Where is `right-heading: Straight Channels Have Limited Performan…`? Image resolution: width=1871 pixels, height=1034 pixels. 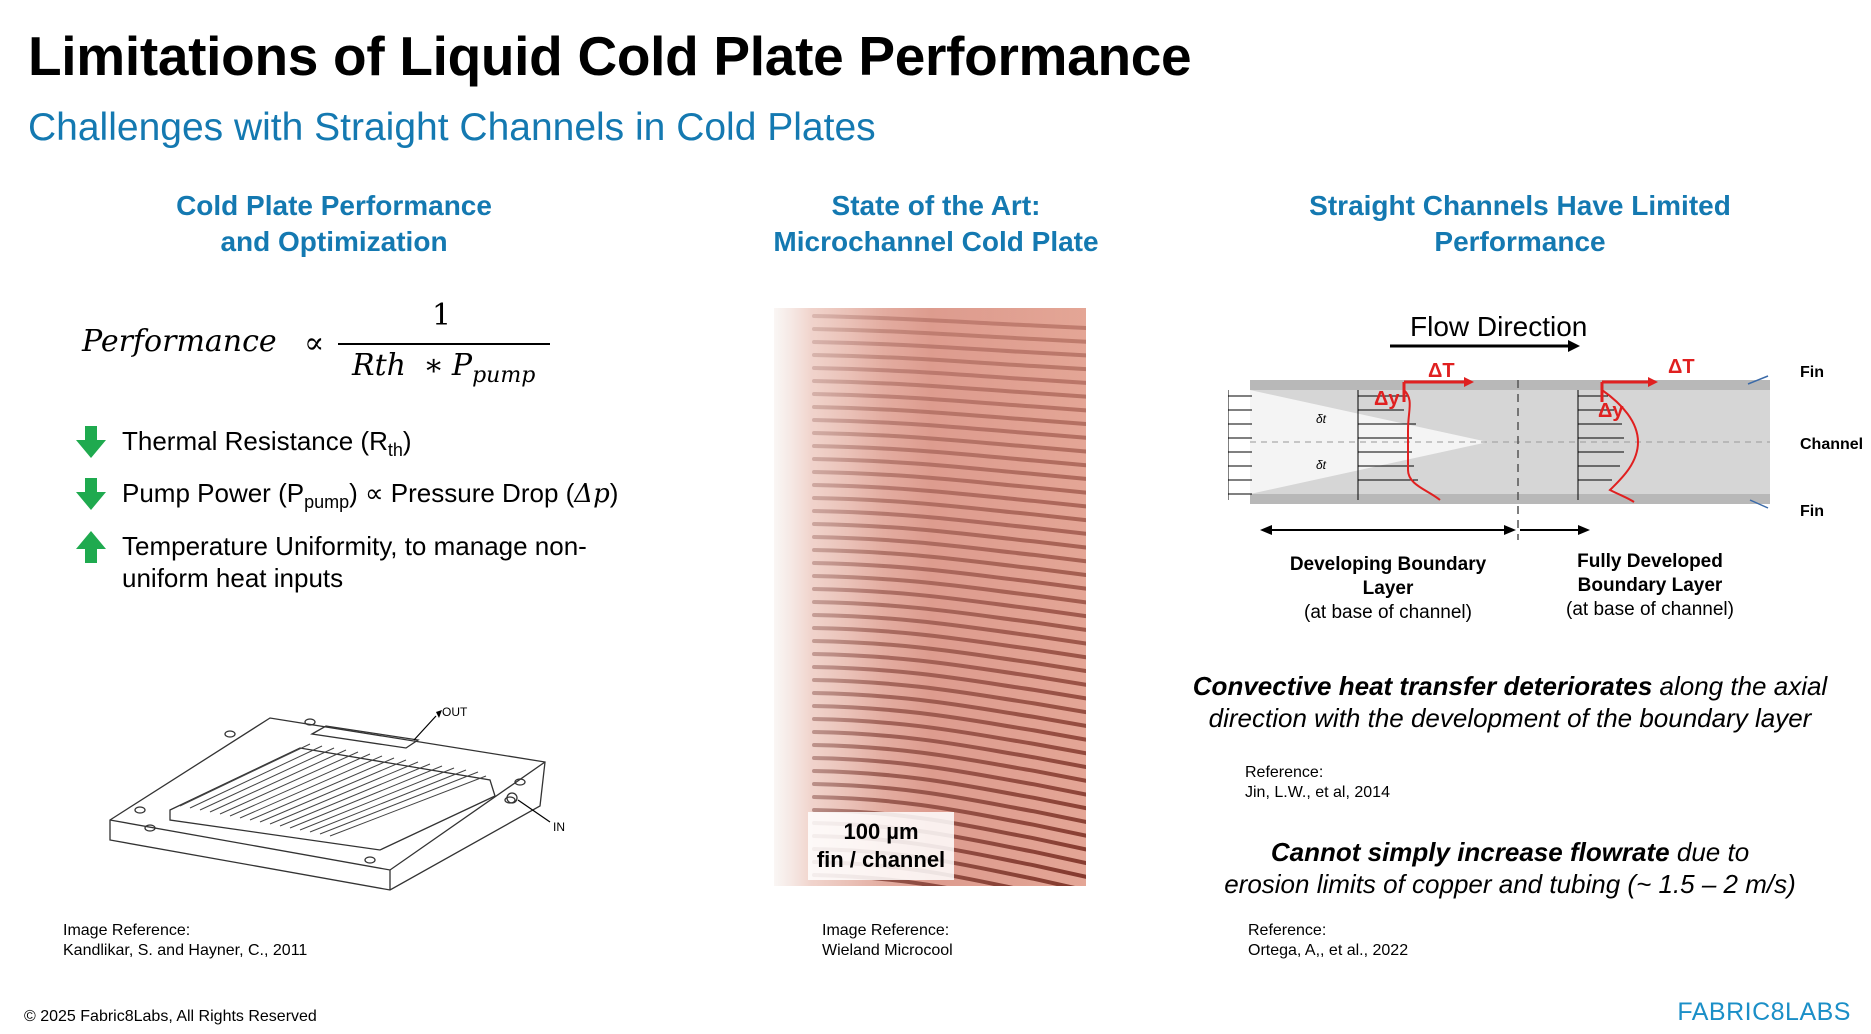 right-heading: Straight Channels Have Limited Performan… is located at coordinates (1520, 224).